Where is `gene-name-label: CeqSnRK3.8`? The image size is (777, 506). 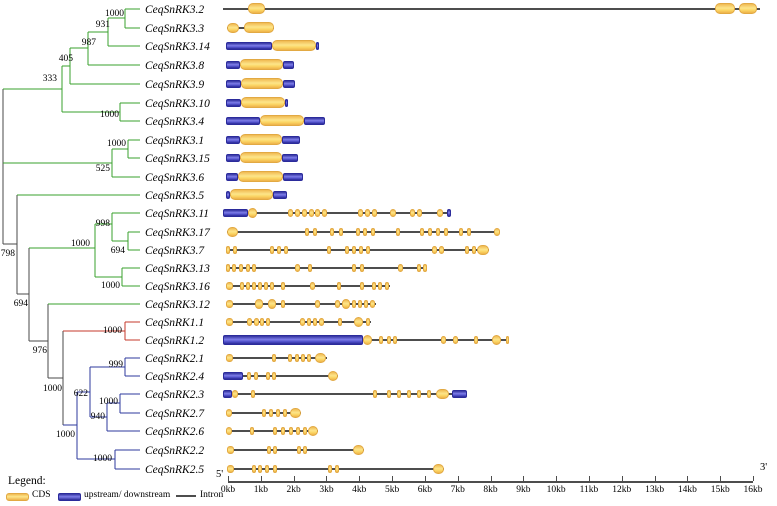
gene-name-label: CeqSnRK3.8 is located at coordinates (174, 66).